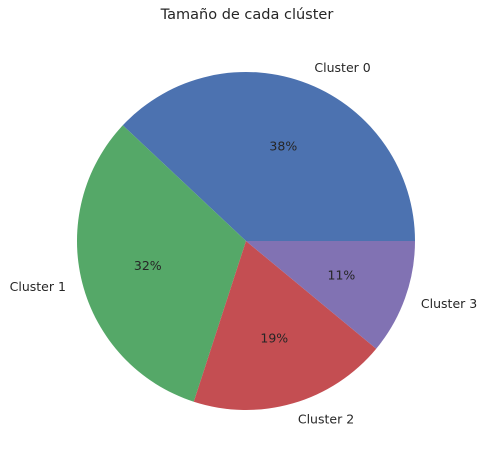 Image resolution: width=487 pixels, height=463 pixels. I want to click on percent-label: 19%, so click(274, 337).